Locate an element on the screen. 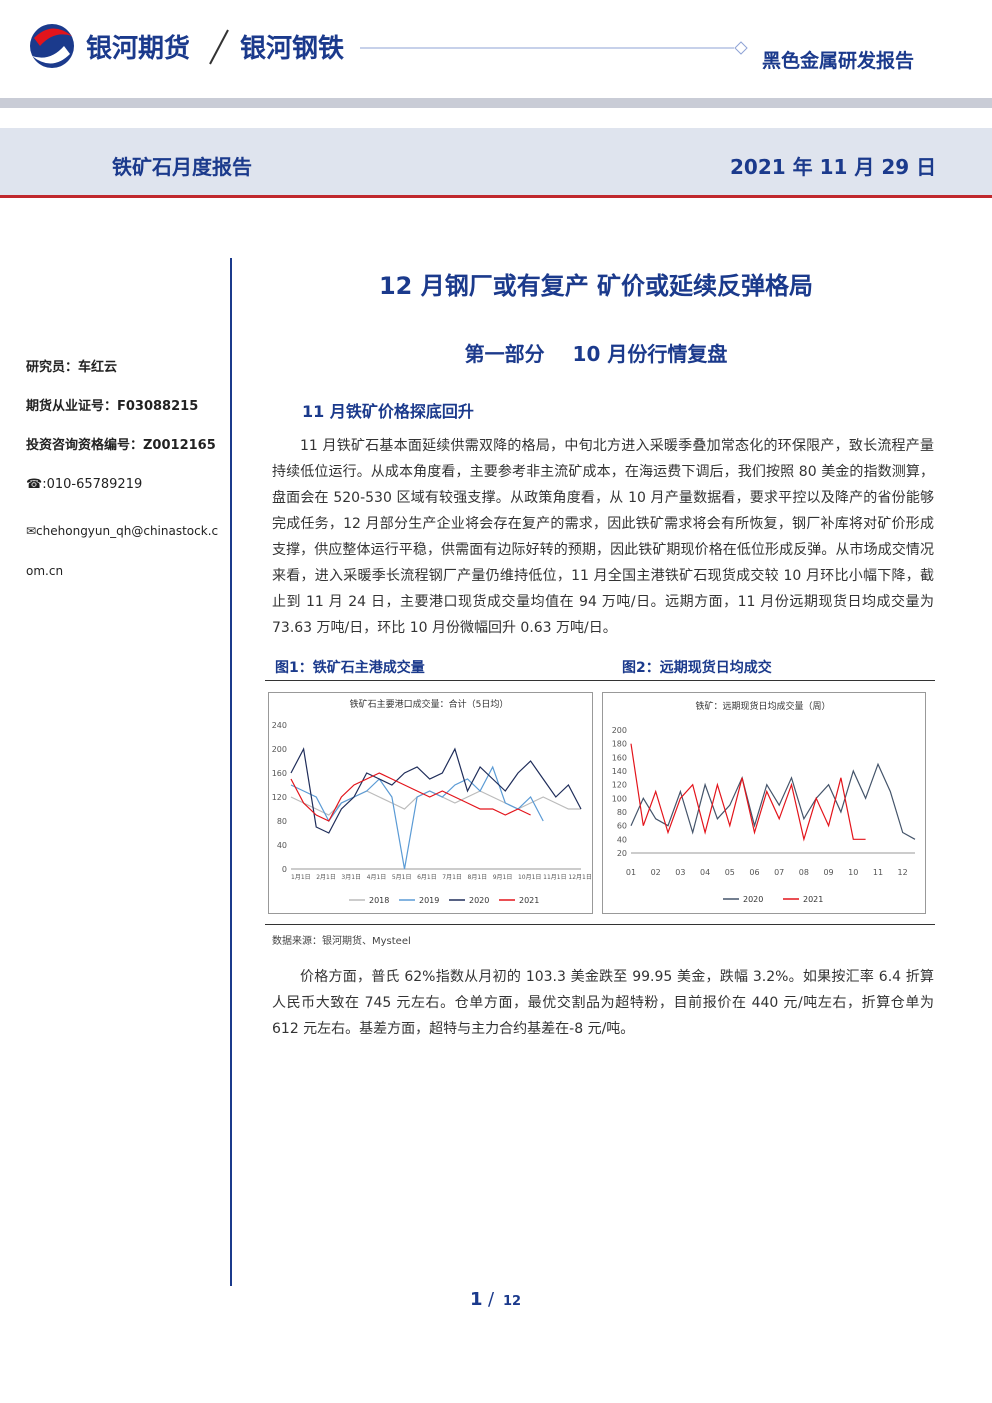  x-tick-label: 12月1日 is located at coordinates (579, 877).